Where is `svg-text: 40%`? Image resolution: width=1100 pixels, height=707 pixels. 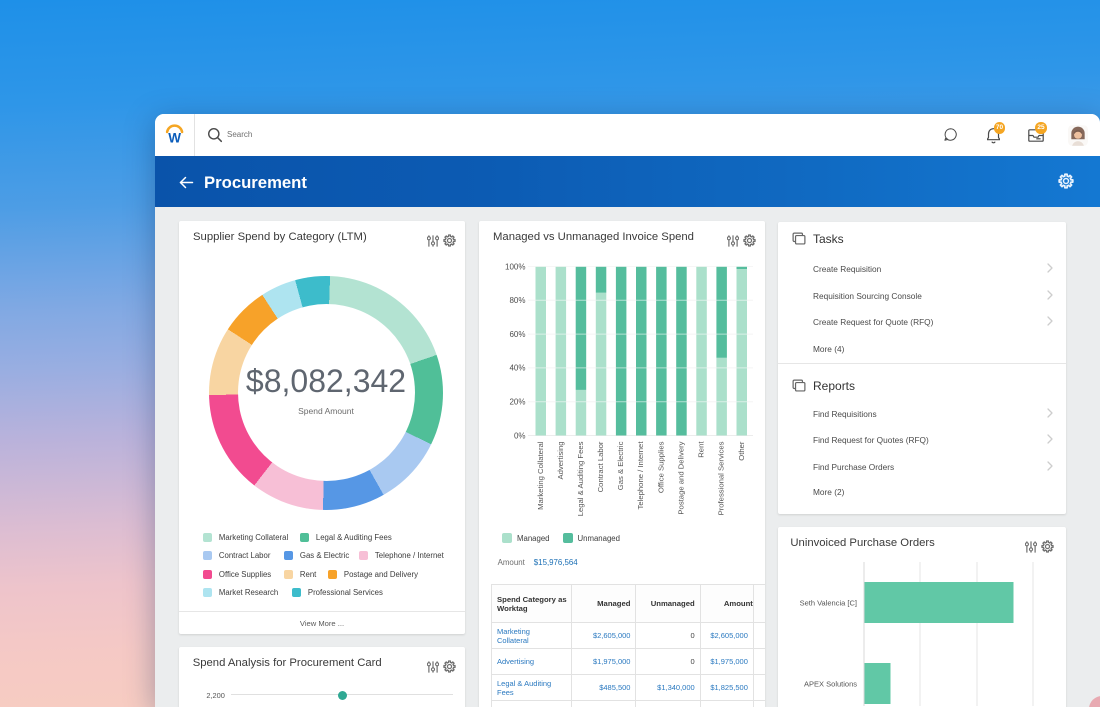 svg-text: 40% is located at coordinates (517, 368).